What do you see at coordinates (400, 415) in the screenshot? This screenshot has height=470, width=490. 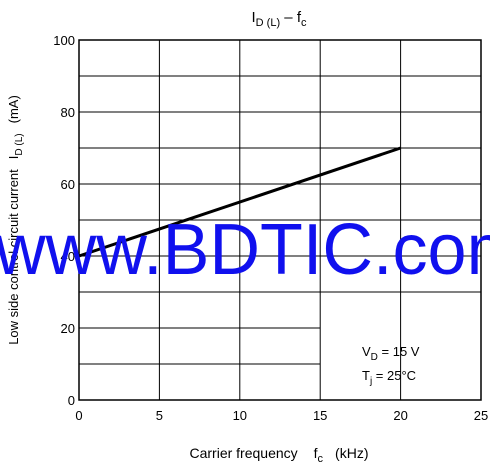 I see `x-tick-label: 20` at bounding box center [400, 415].